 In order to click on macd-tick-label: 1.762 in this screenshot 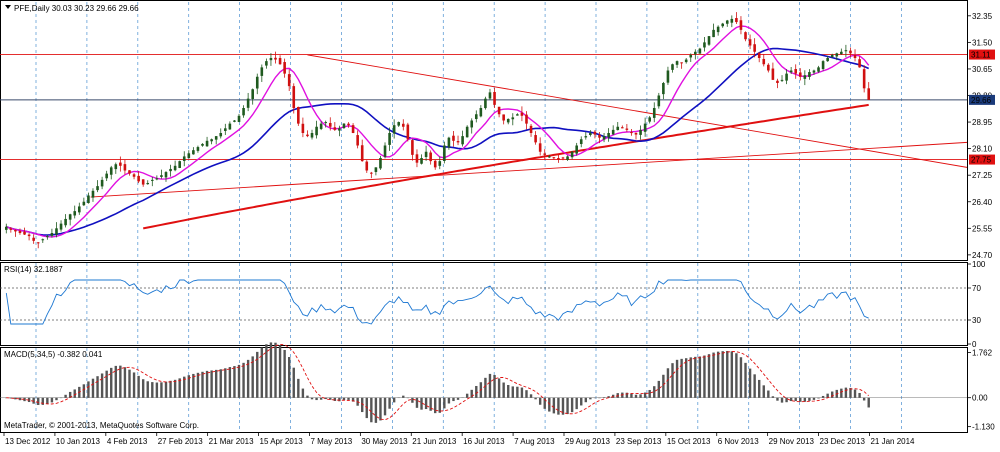, I will do `click(982, 353)`.